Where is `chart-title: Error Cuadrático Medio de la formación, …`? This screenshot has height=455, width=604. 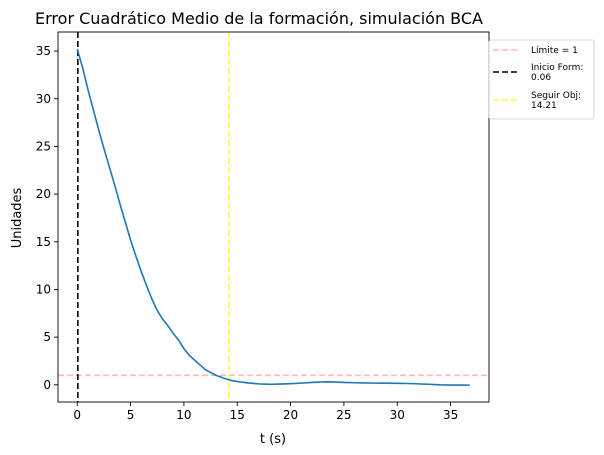
chart-title: Error Cuadrático Medio de la formación, … is located at coordinates (259, 18).